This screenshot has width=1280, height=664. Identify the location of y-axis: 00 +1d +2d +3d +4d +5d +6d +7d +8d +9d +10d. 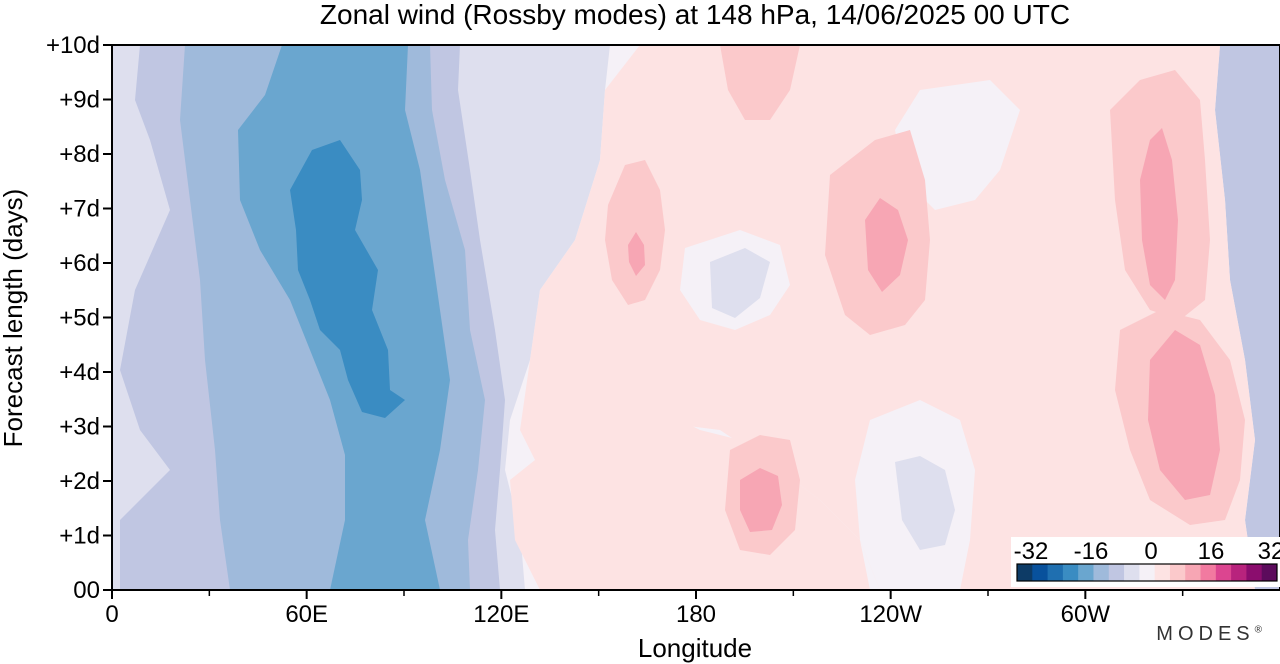
(79, 318).